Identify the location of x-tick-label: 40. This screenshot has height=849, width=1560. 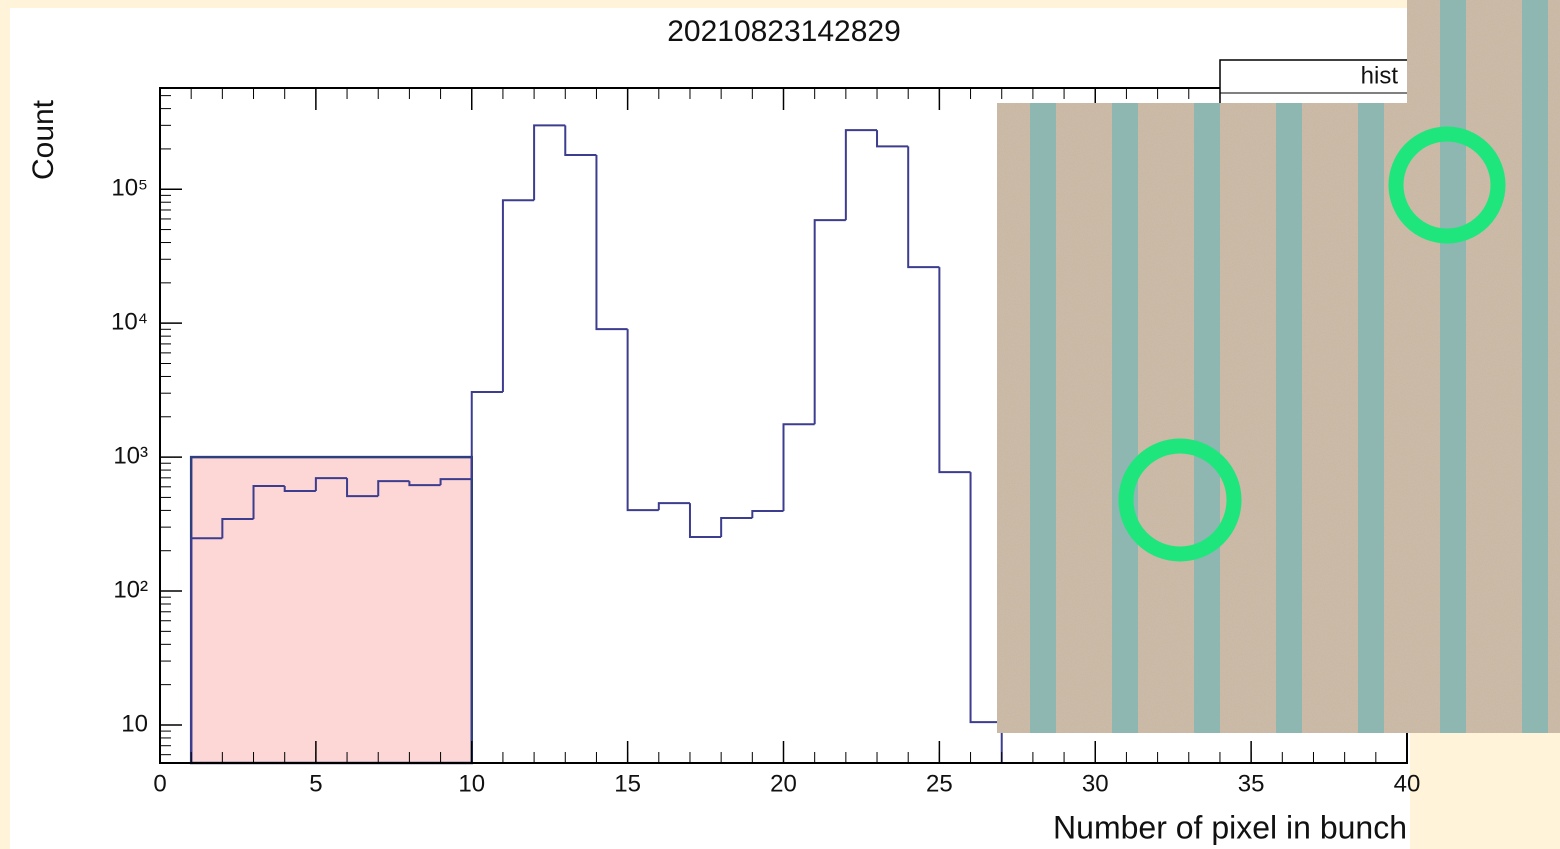
(1407, 783).